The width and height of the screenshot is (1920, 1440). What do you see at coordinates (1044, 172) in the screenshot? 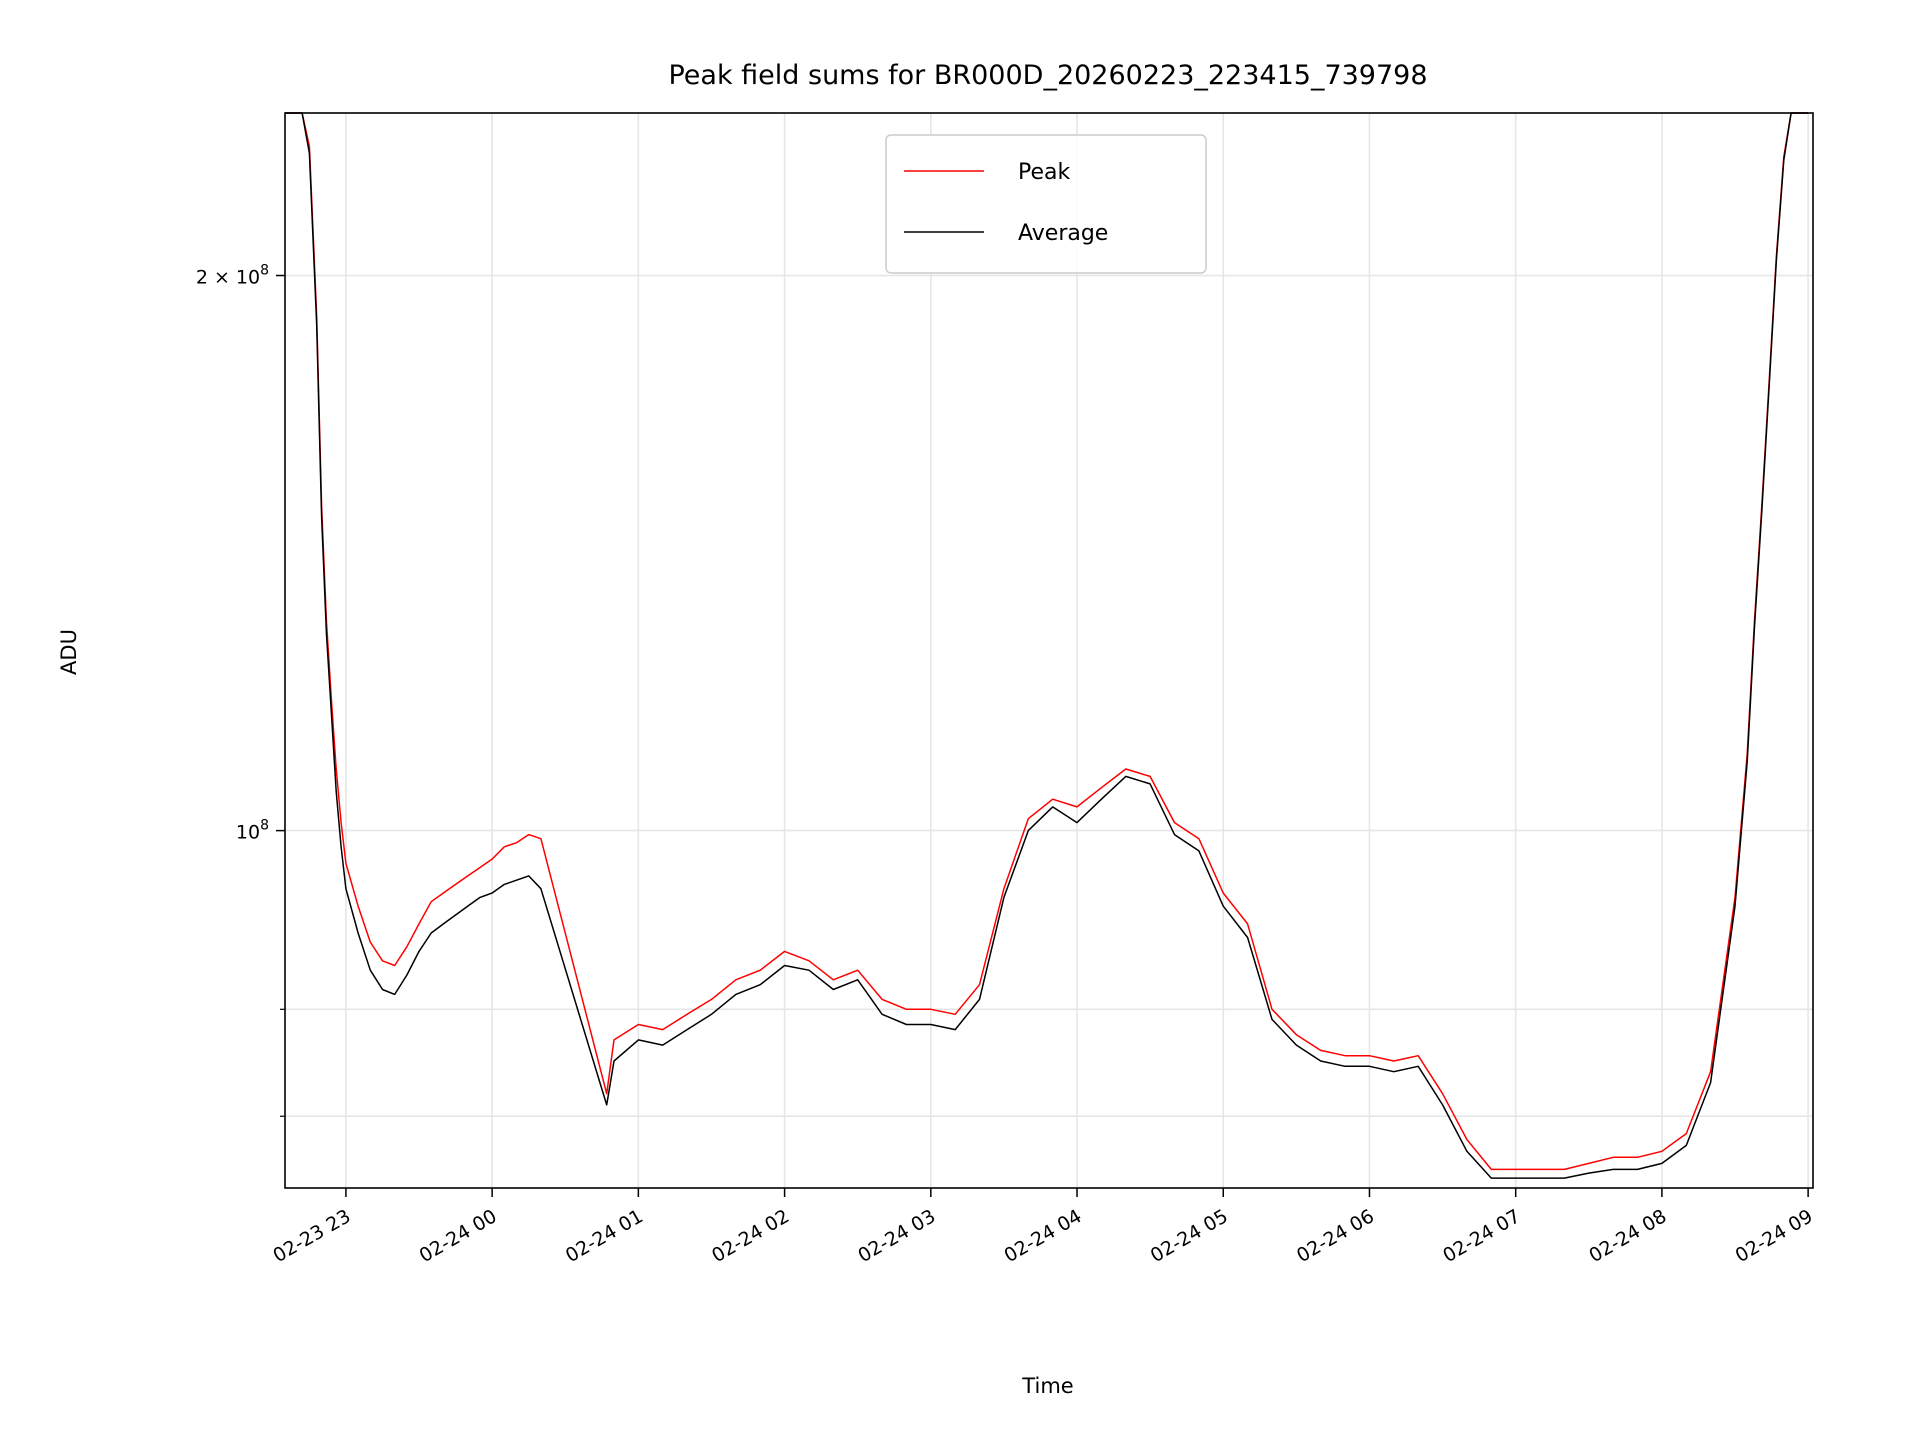
I see `legend-label-peak: Peak` at bounding box center [1044, 172].